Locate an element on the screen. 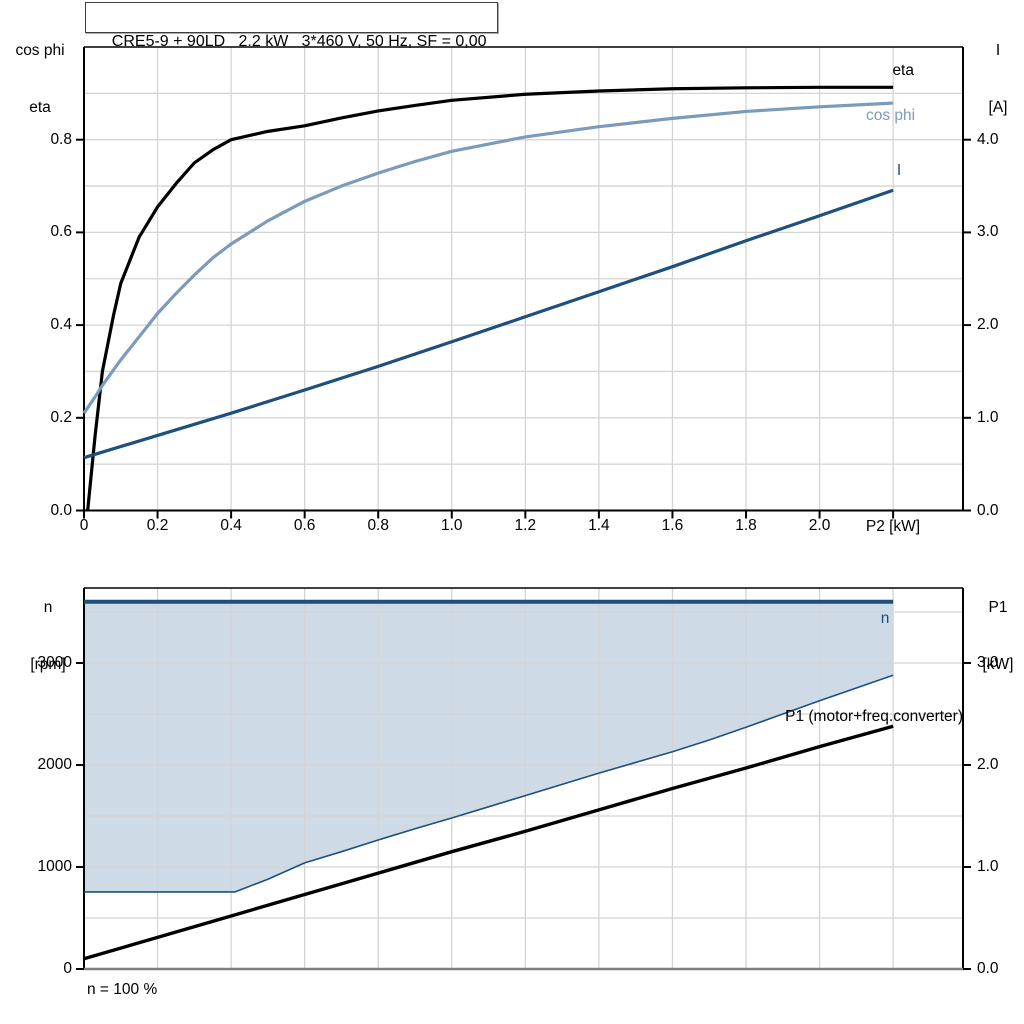 The image size is (1024, 1024). curve-label-cos-phi: cos phi is located at coordinates (891, 115).